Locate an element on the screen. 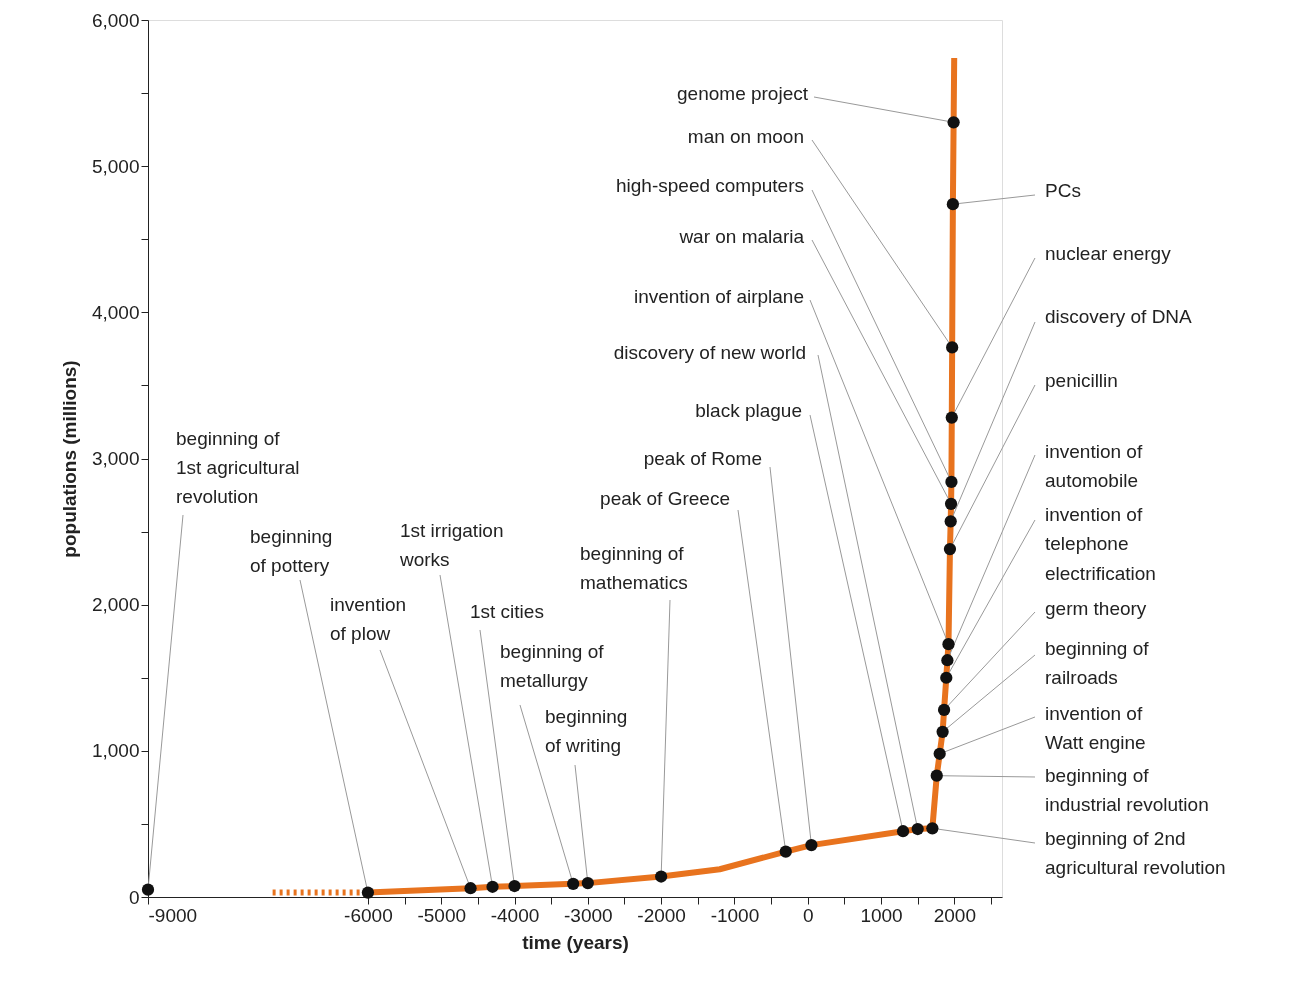 This screenshot has width=1314, height=986. y-tick-label: 2,000 is located at coordinates (115, 605).